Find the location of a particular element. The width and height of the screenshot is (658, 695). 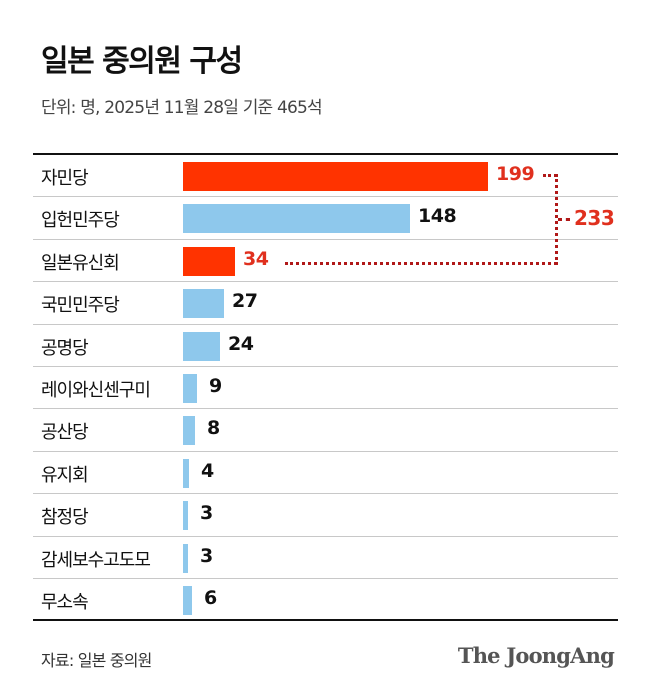

top-rule is located at coordinates (325, 154).